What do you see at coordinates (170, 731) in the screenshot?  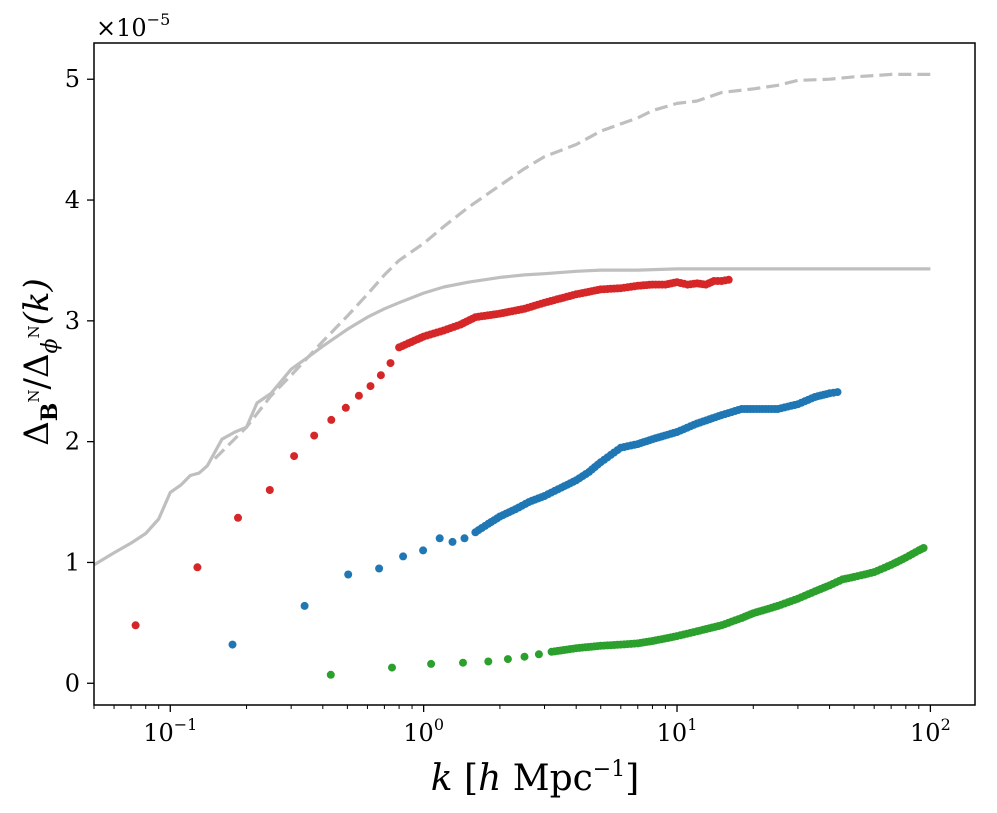 I see `x-tick-label: 10⁻¹` at bounding box center [170, 731].